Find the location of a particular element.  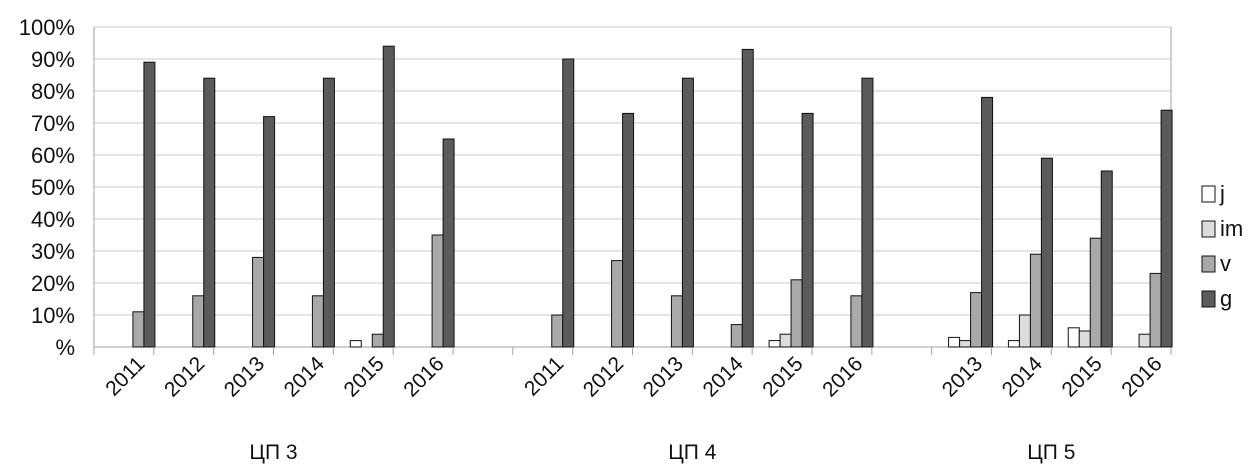

y-tick-label: 50% is located at coordinates (53, 187).